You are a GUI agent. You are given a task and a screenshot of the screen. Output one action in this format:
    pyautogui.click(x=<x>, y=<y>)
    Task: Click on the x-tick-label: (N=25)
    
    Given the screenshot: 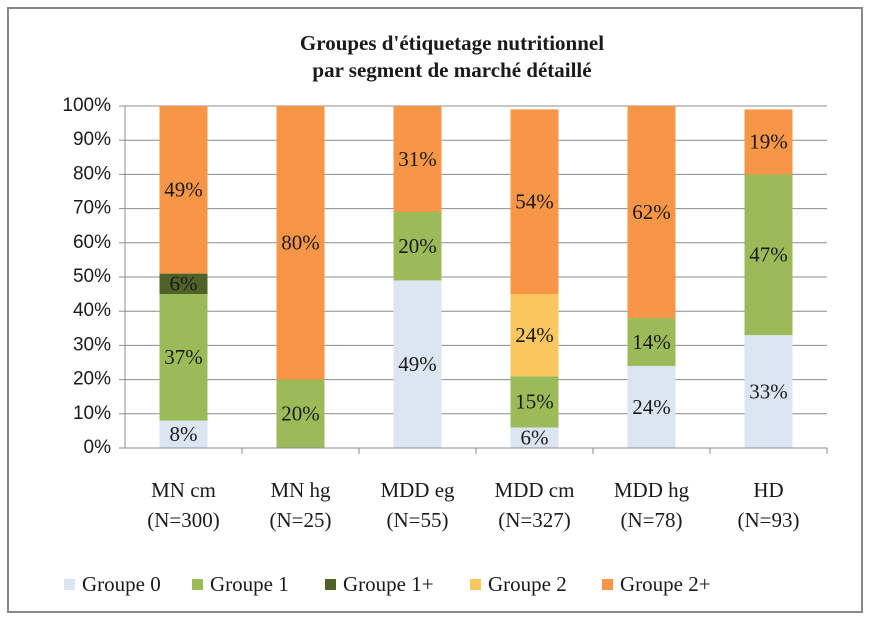 What is the action you would take?
    pyautogui.click(x=301, y=520)
    